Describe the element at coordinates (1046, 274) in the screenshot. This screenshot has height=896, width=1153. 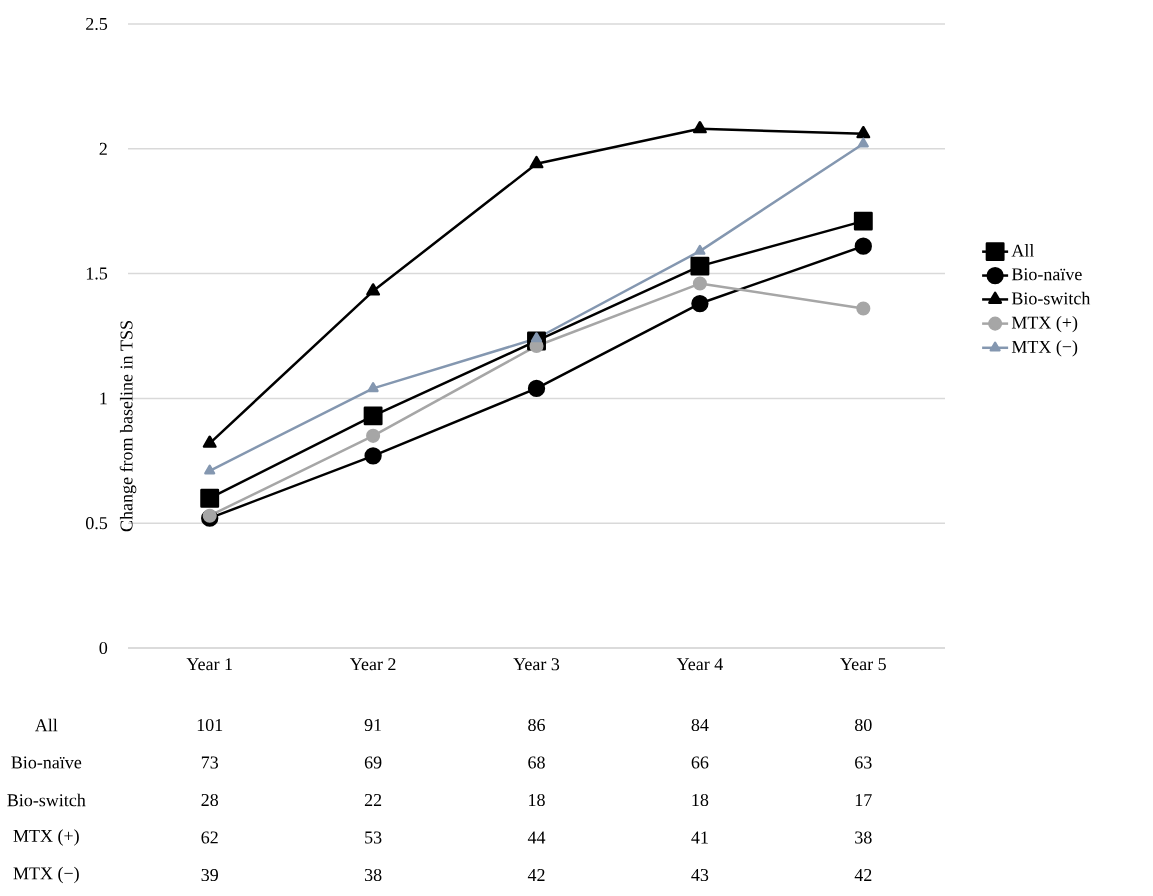
I see `legend-label: Bio-naïve` at that location.